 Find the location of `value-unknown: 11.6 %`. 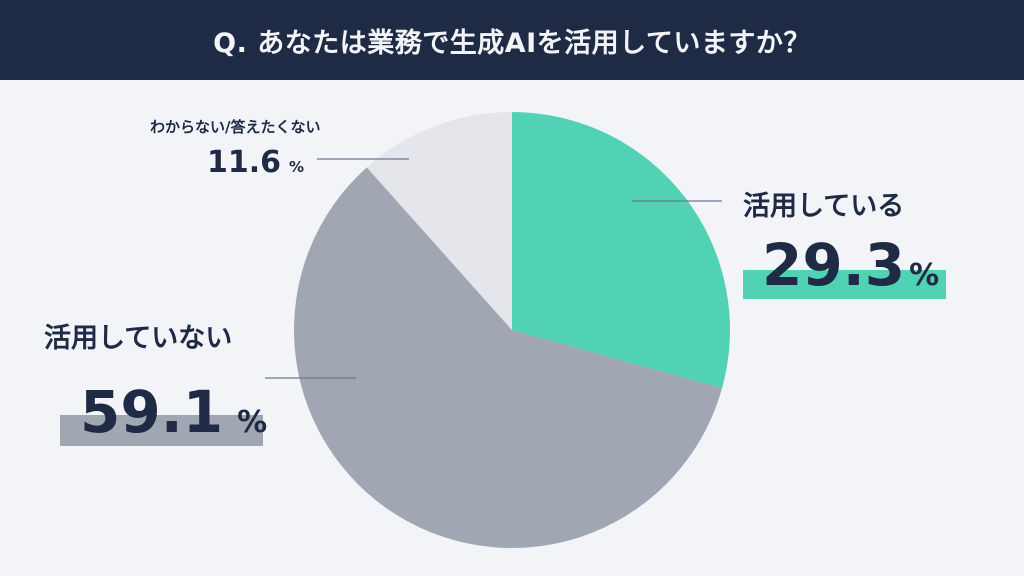

value-unknown: 11.6 % is located at coordinates (255, 163).